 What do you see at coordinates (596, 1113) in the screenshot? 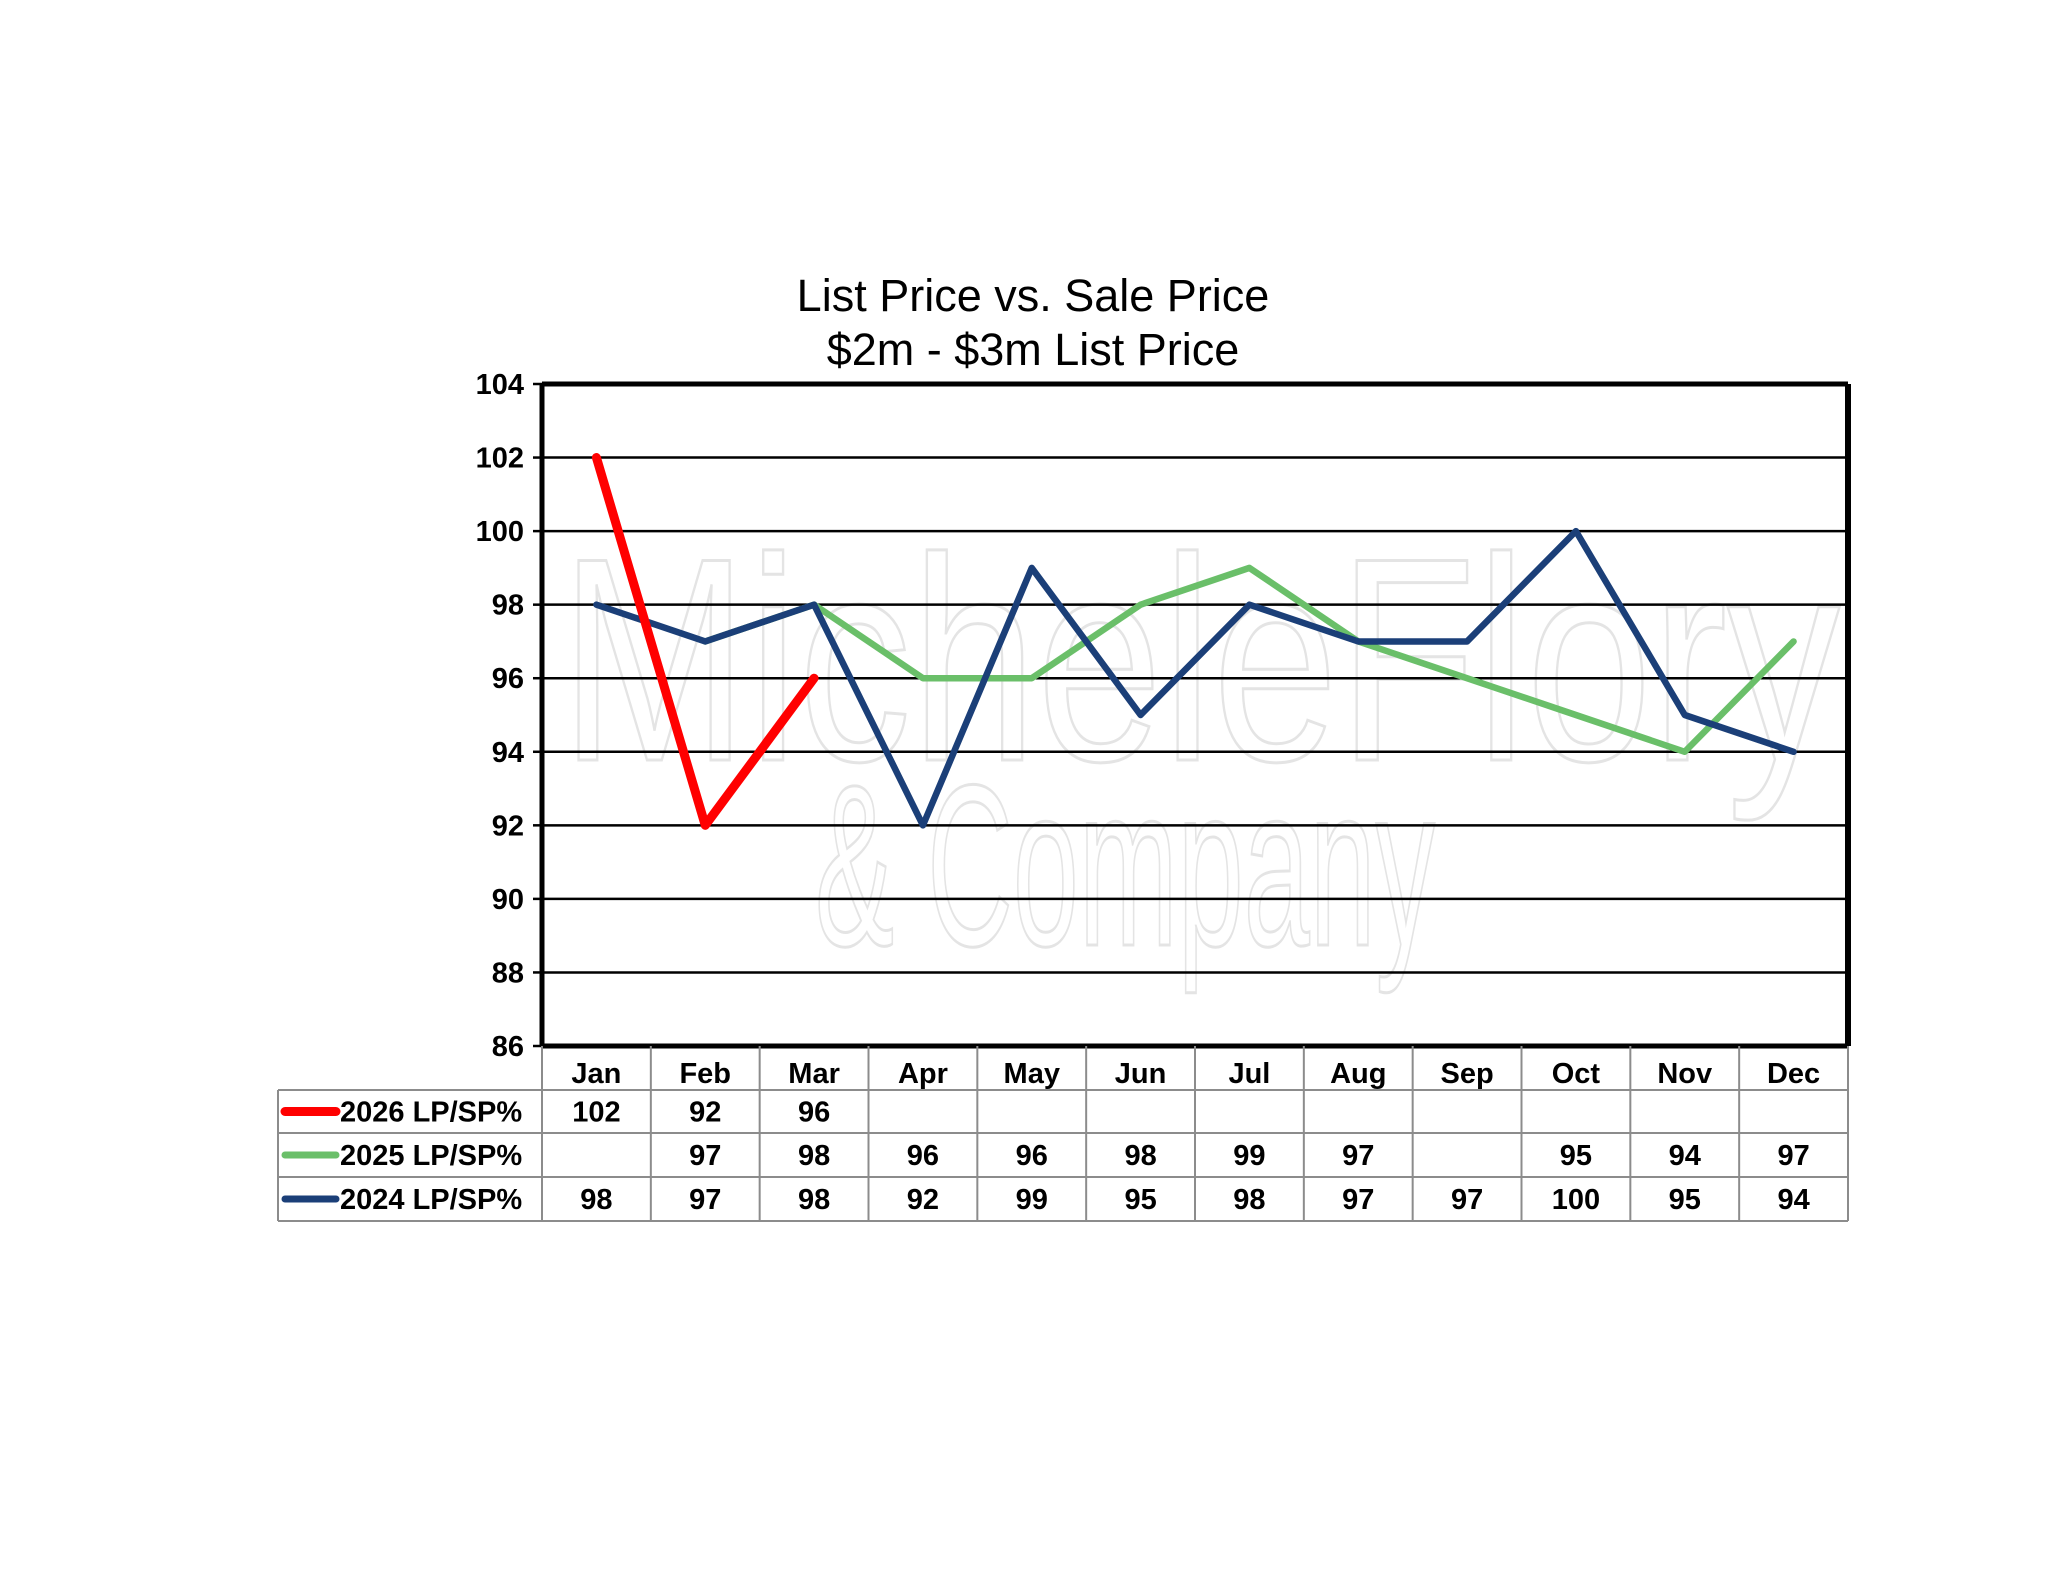
I see `table-cell-value: 102` at bounding box center [596, 1113].